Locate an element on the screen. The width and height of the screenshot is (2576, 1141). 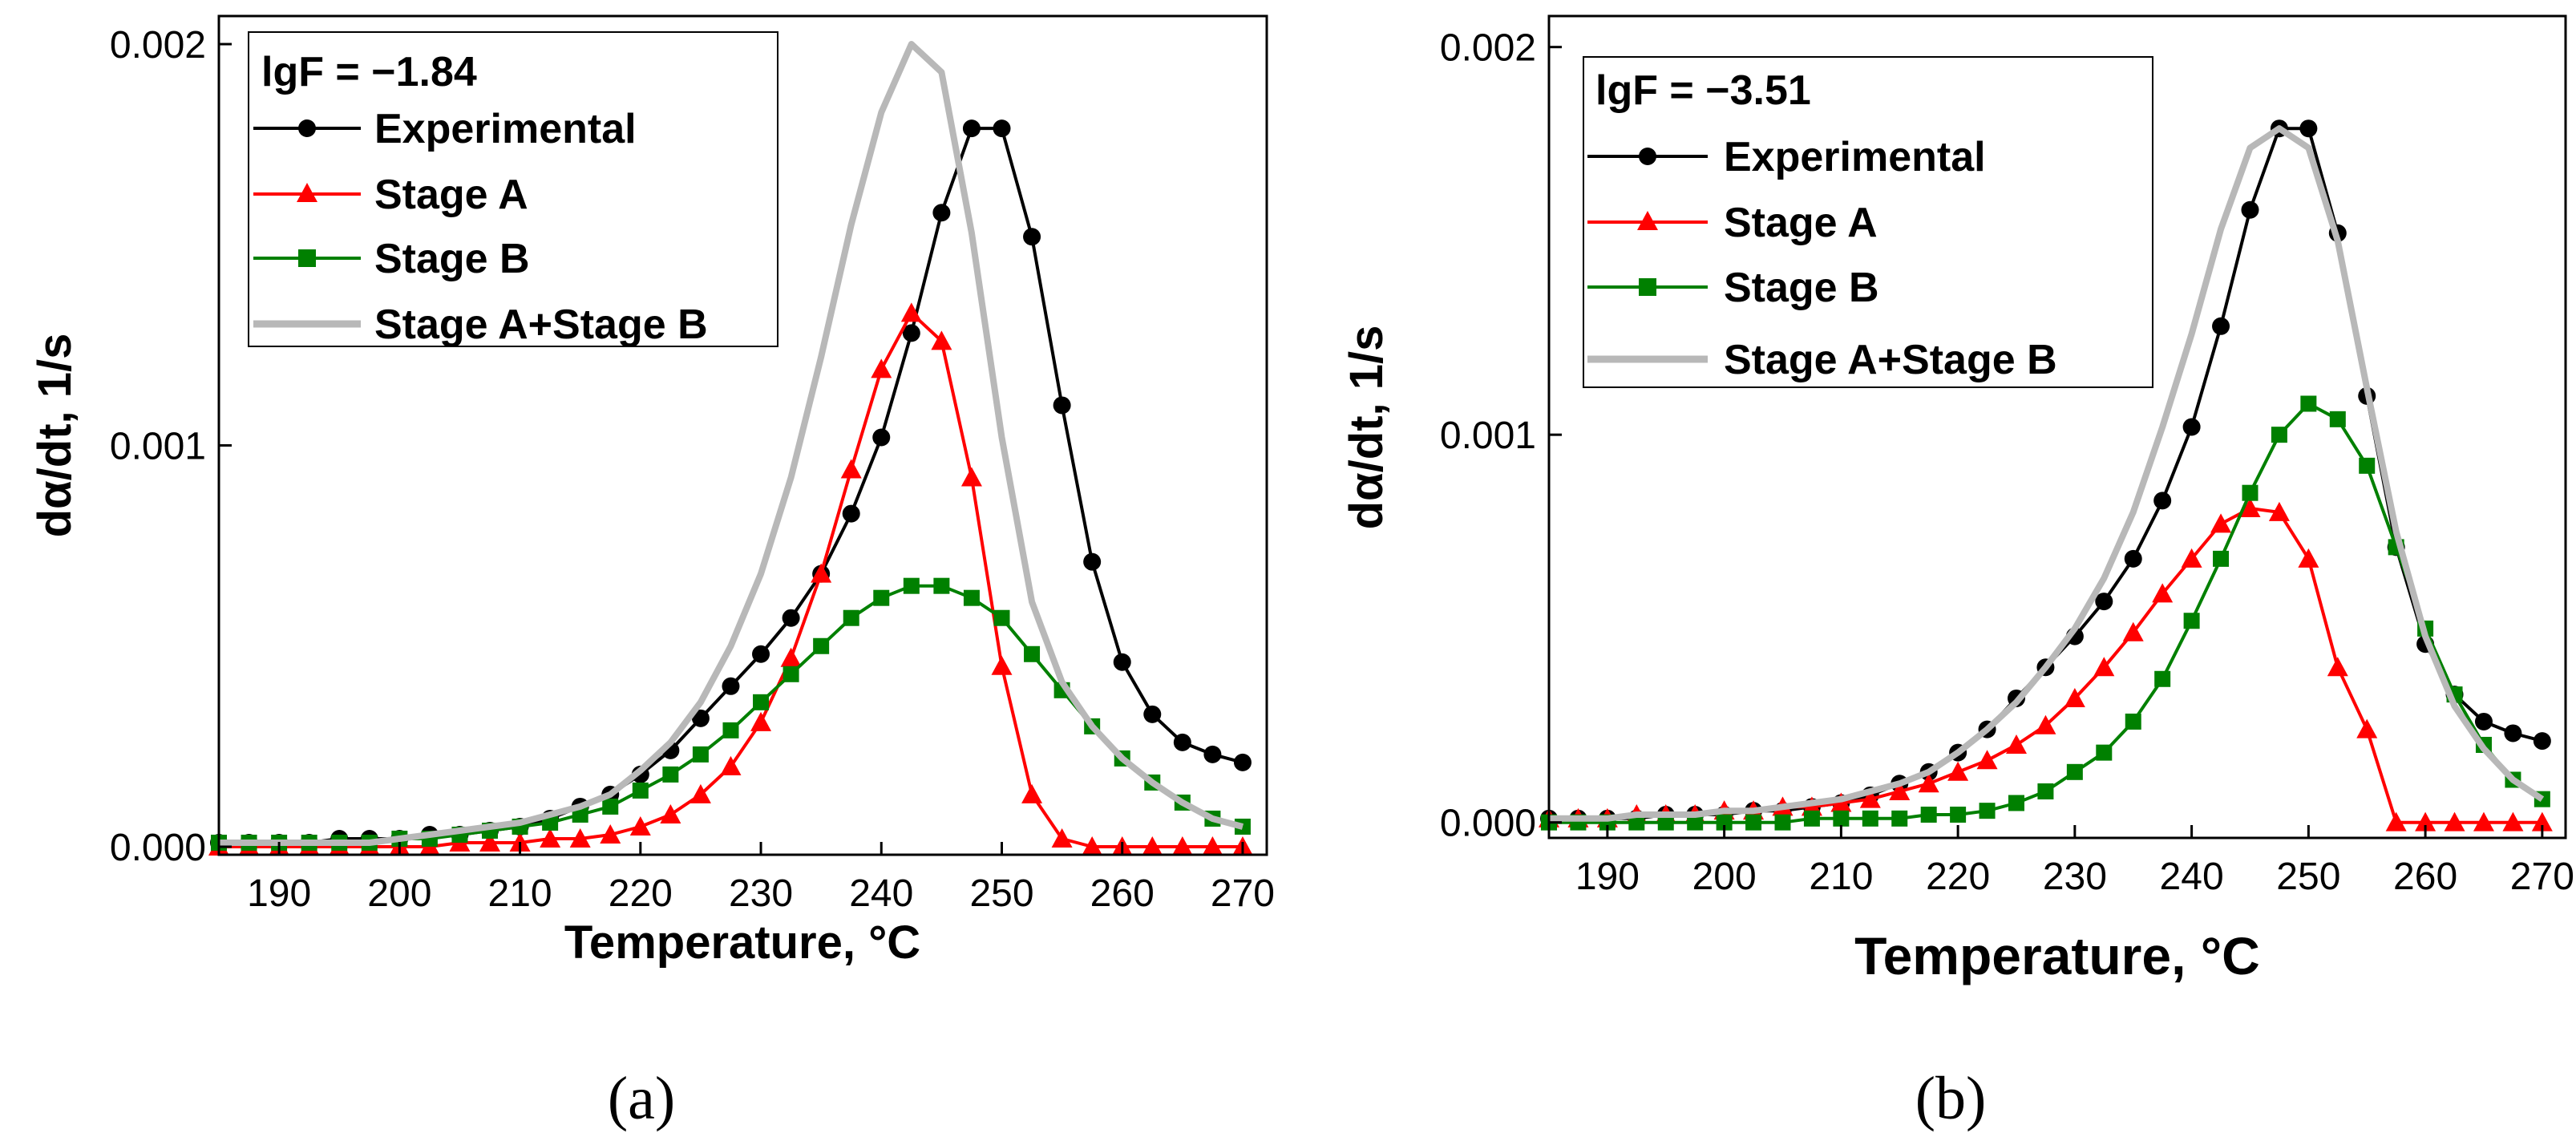
legend-label-sum-b: Stage A+Stage B is located at coordinates (1890, 360).